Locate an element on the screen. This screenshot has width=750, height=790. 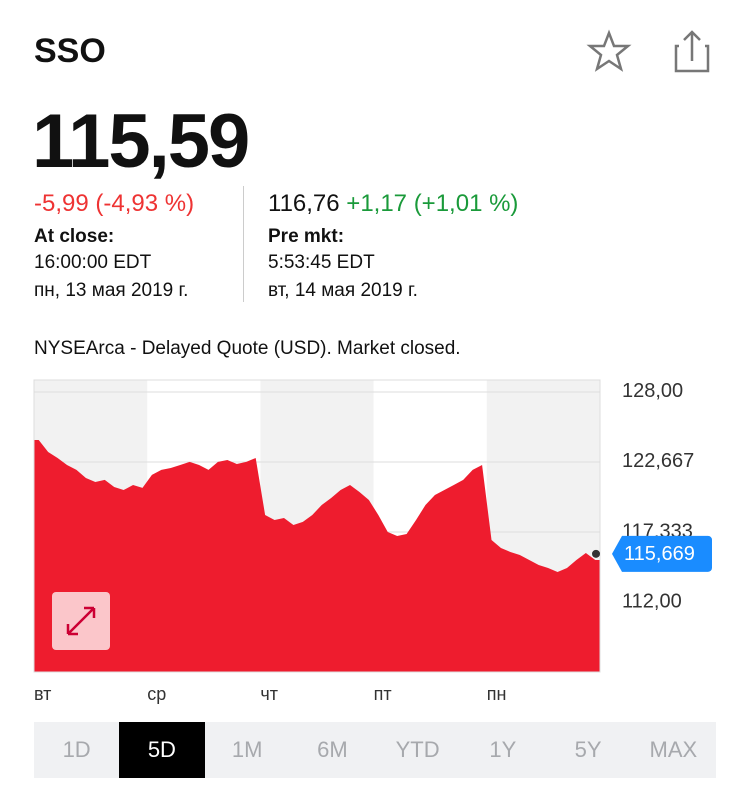
pre-price: 116,76 +1,17 (+1,01 %) is located at coordinates (393, 204).